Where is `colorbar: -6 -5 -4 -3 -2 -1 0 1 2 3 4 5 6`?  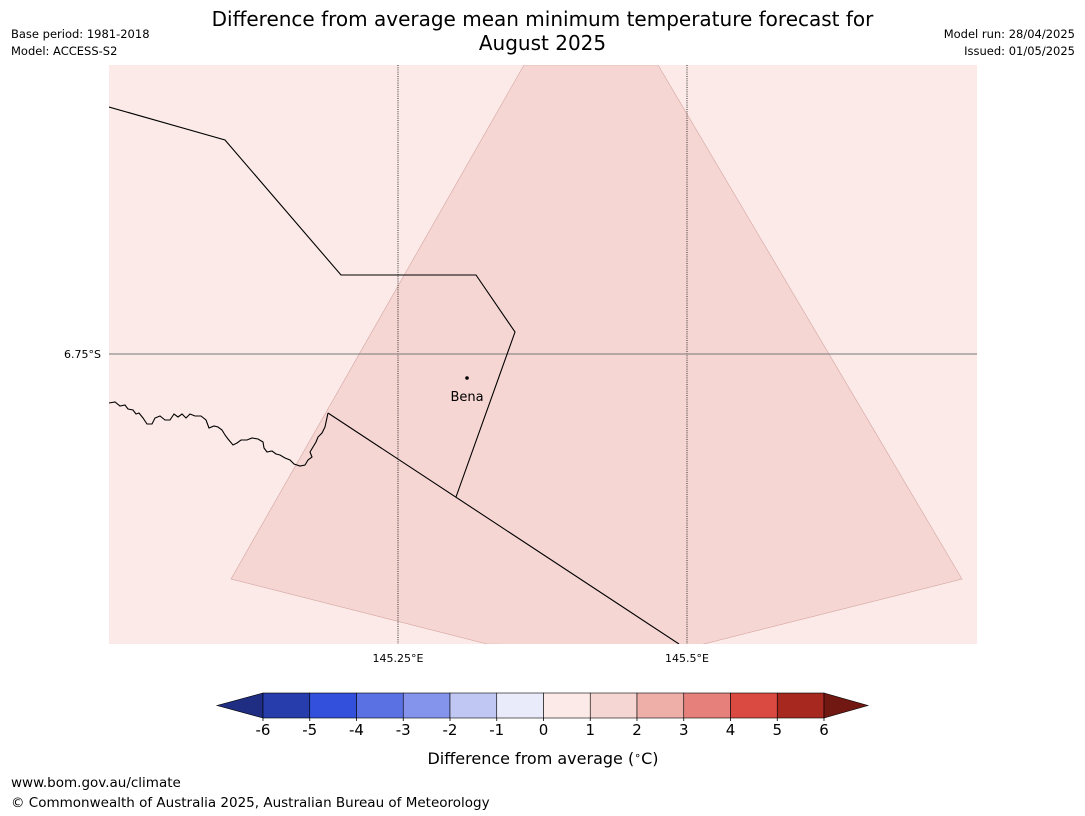
colorbar: -6 -5 -4 -3 -2 -1 0 1 2 3 4 5 6 is located at coordinates (542, 715).